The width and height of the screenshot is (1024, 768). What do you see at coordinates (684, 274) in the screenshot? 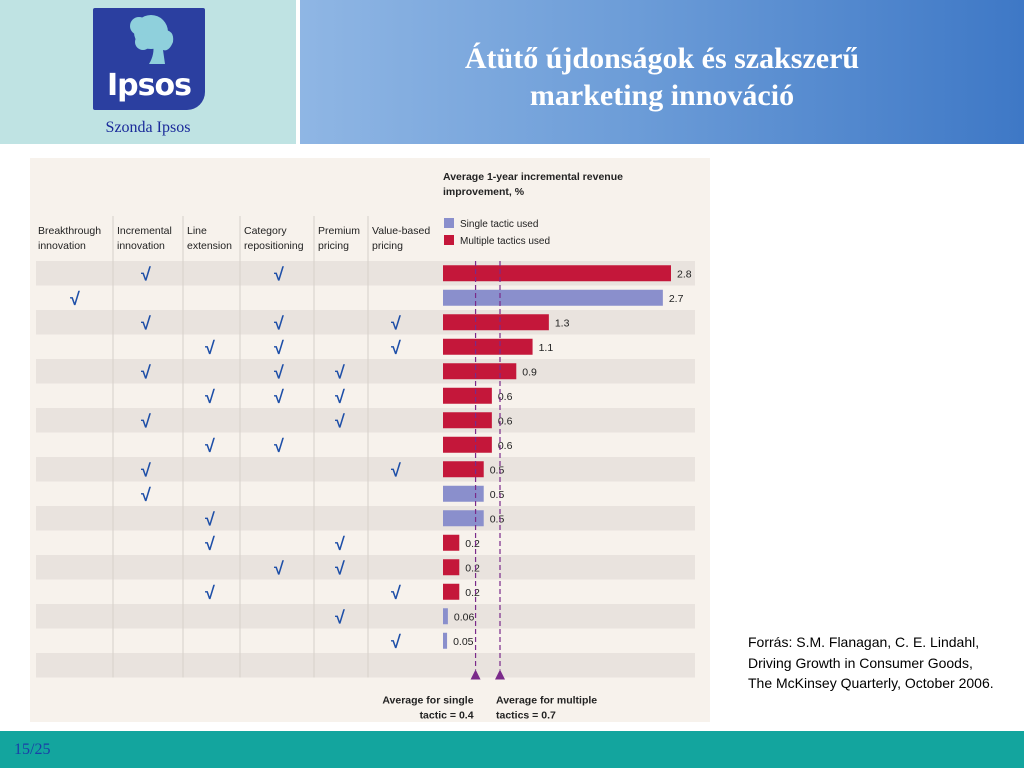
I see `bar-value-label: 2.8` at bounding box center [684, 274].